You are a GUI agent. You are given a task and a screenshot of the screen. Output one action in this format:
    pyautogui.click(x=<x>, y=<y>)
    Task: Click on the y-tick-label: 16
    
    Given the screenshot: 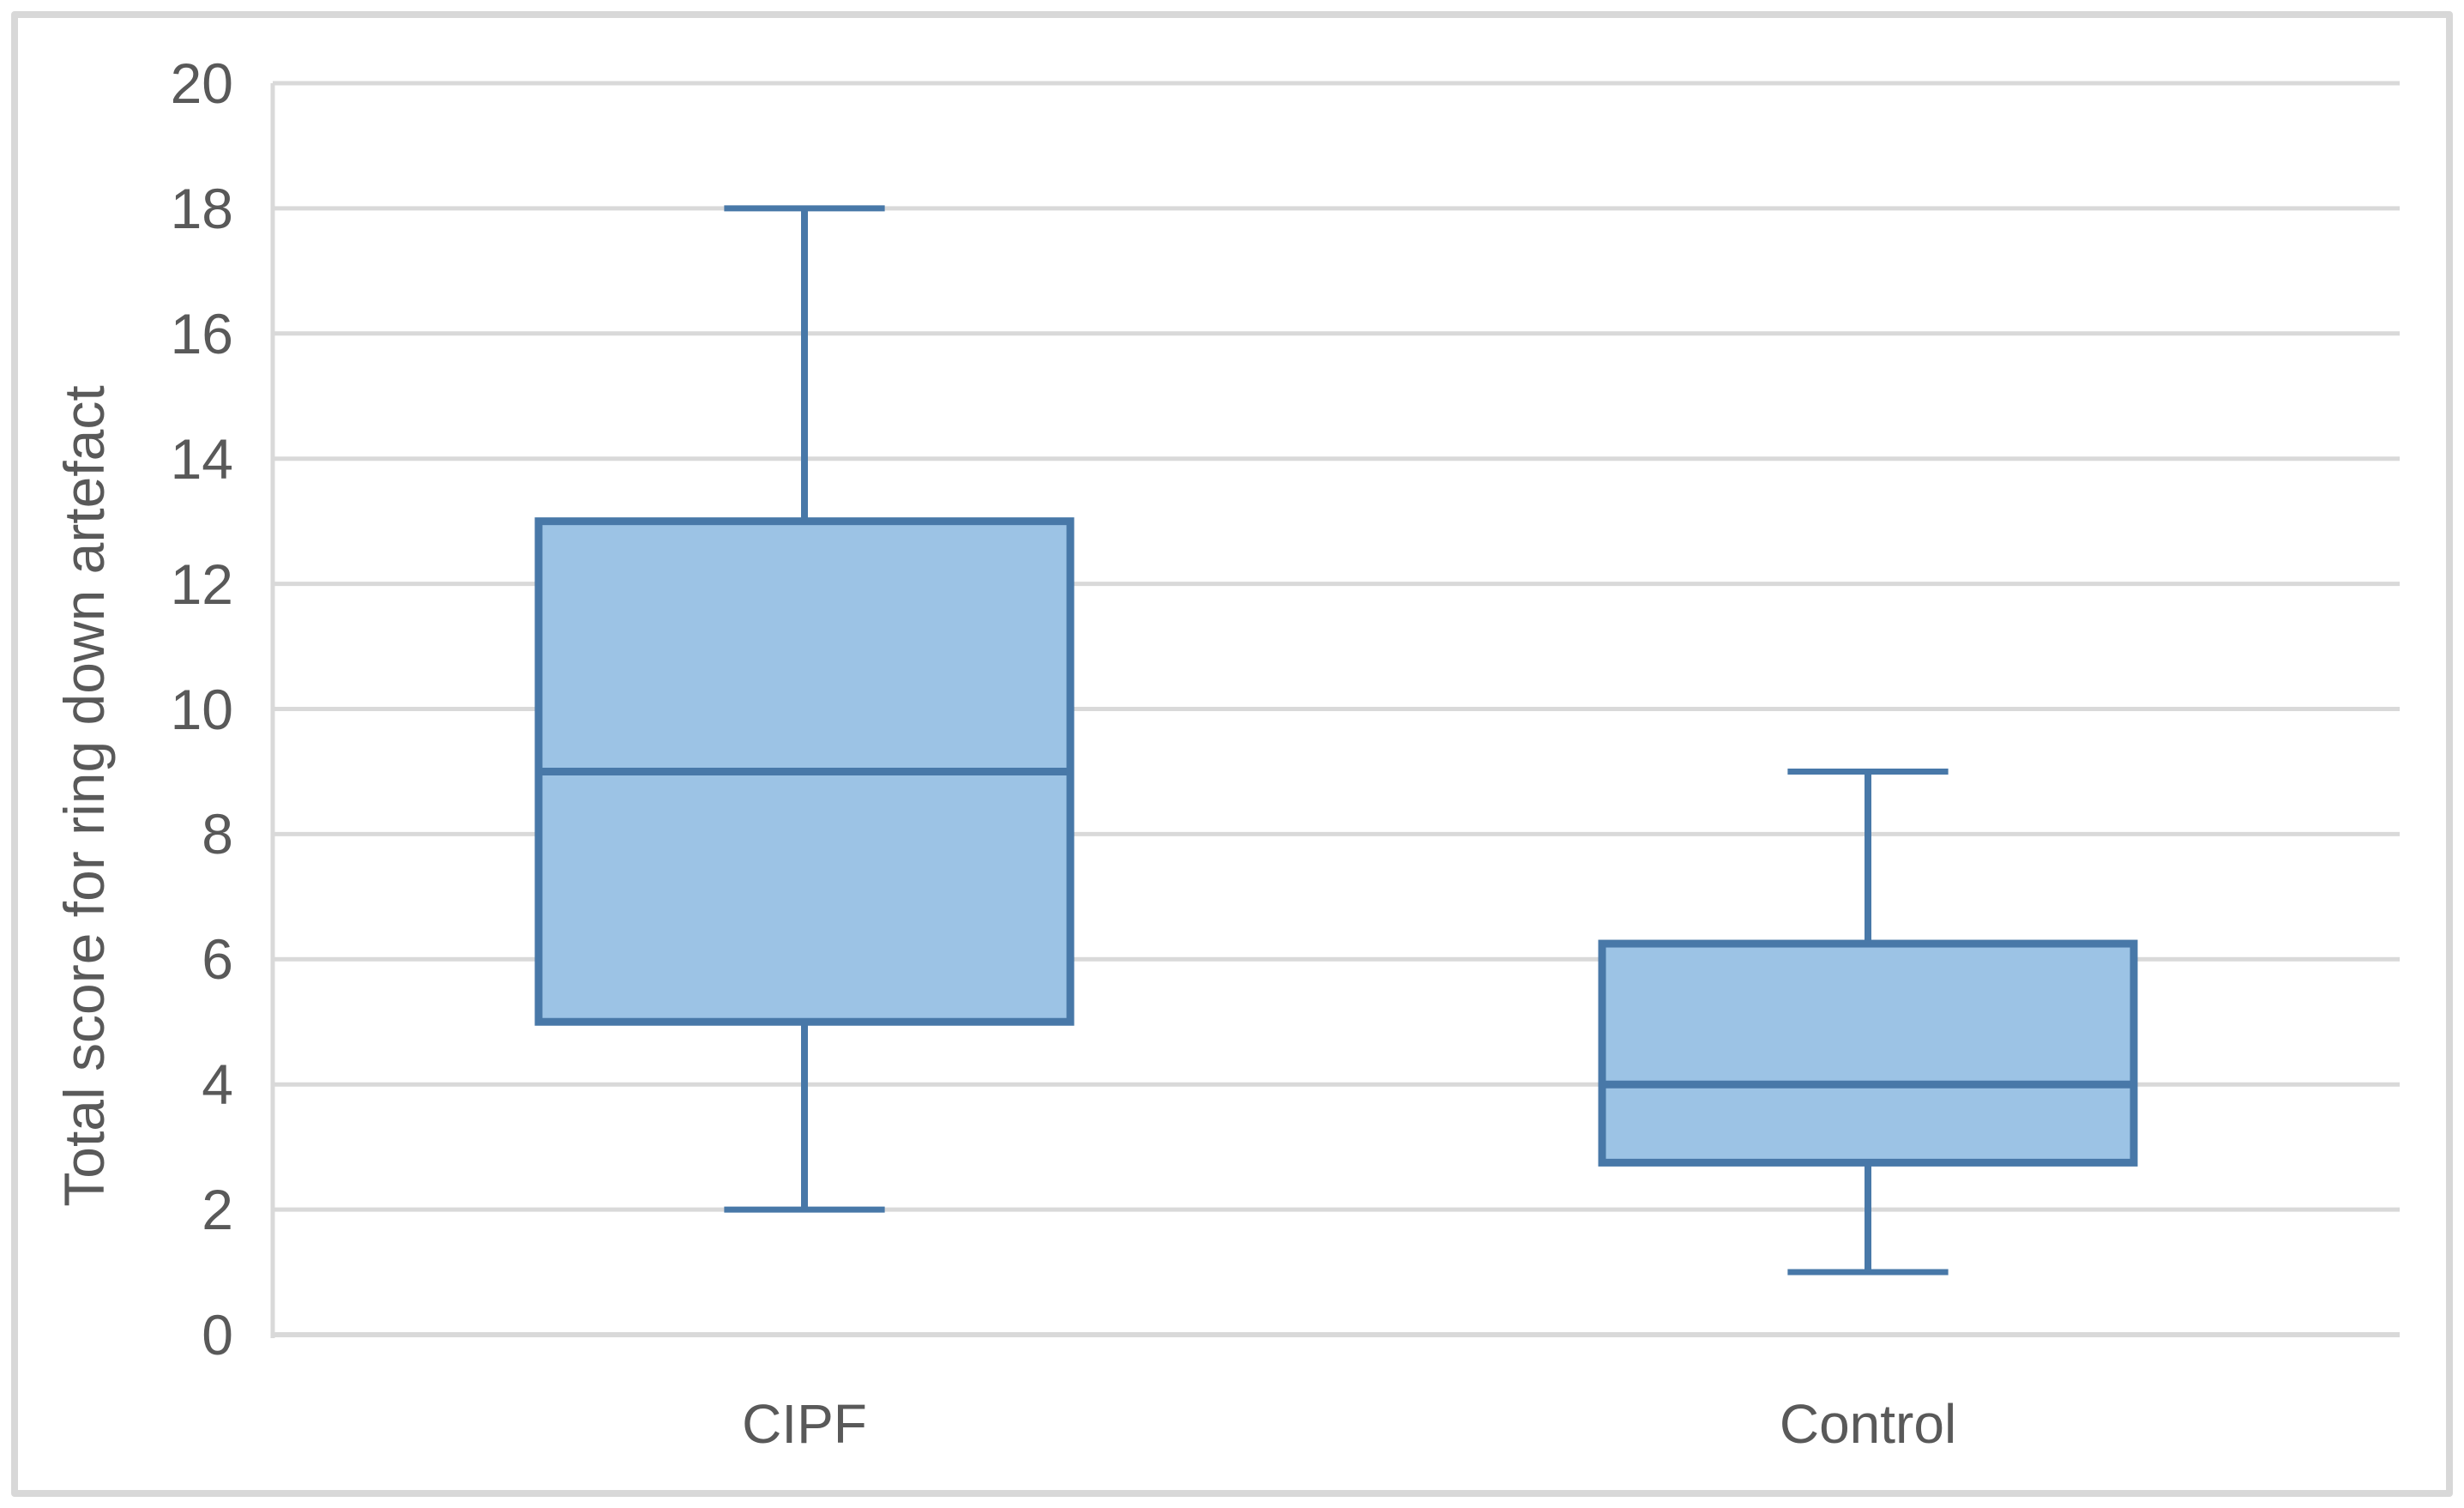 What is the action you would take?
    pyautogui.click(x=201, y=333)
    